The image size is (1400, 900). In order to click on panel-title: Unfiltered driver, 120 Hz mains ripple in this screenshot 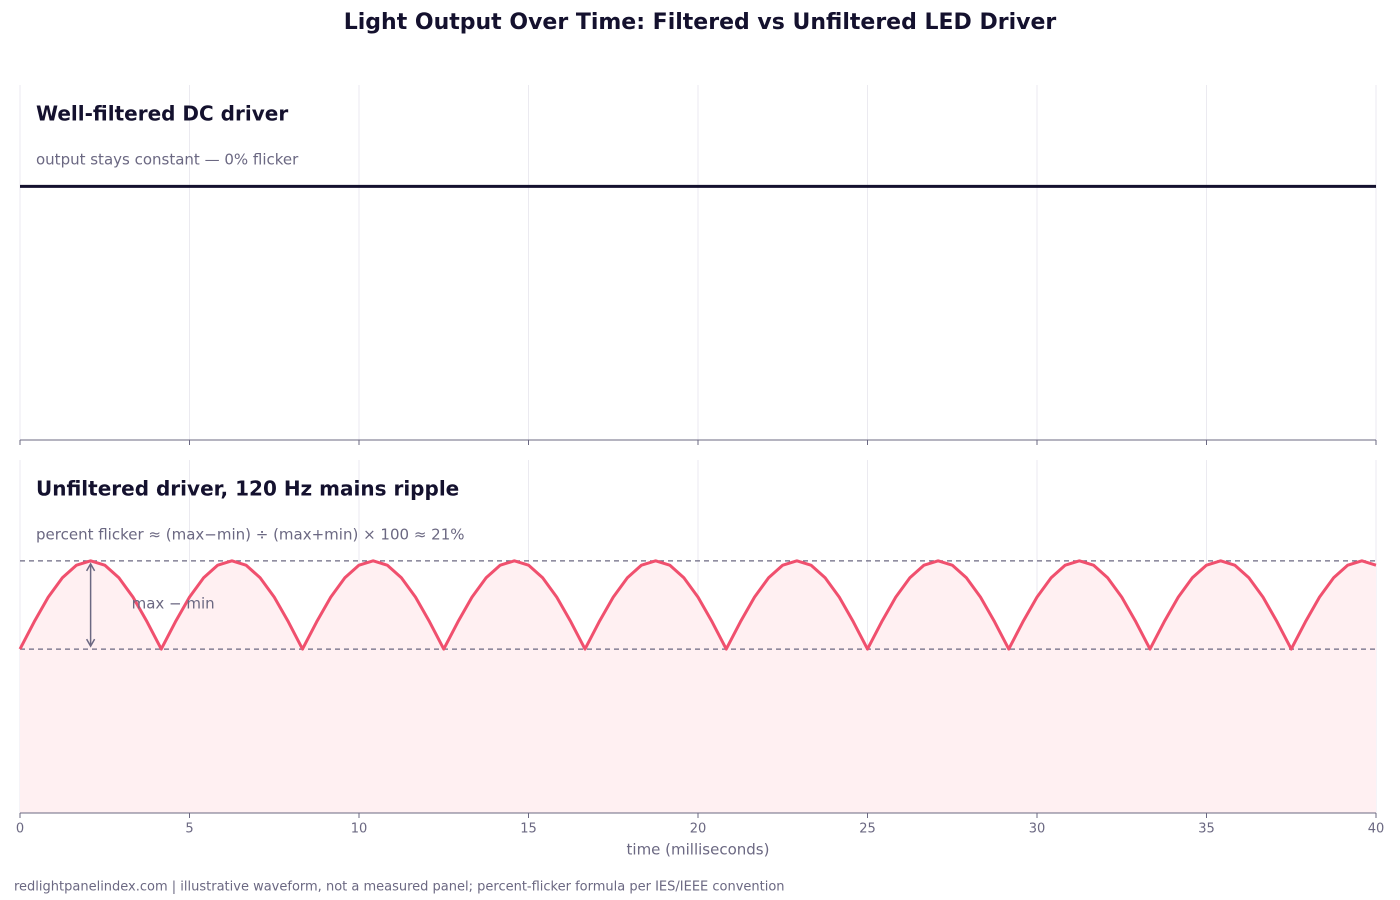, I will do `click(247, 489)`.